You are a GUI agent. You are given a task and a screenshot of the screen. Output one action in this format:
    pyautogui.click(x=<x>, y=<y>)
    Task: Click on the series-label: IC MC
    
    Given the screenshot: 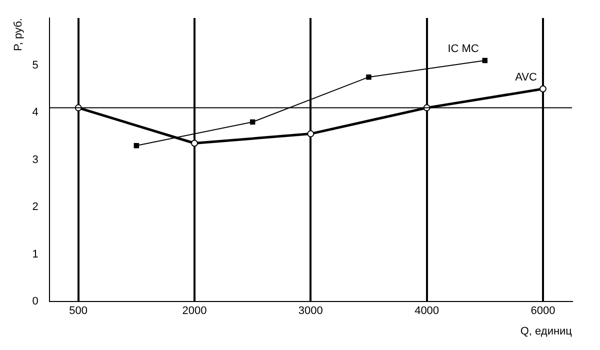 What is the action you would take?
    pyautogui.click(x=463, y=49)
    